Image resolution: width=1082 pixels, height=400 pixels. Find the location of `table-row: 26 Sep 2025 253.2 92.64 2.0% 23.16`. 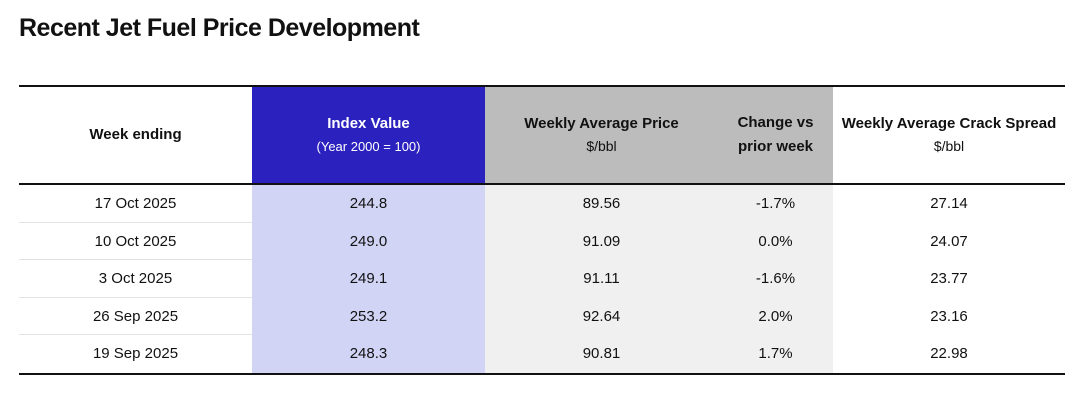

table-row: 26 Sep 2025 253.2 92.64 2.0% 23.16 is located at coordinates (542, 316).